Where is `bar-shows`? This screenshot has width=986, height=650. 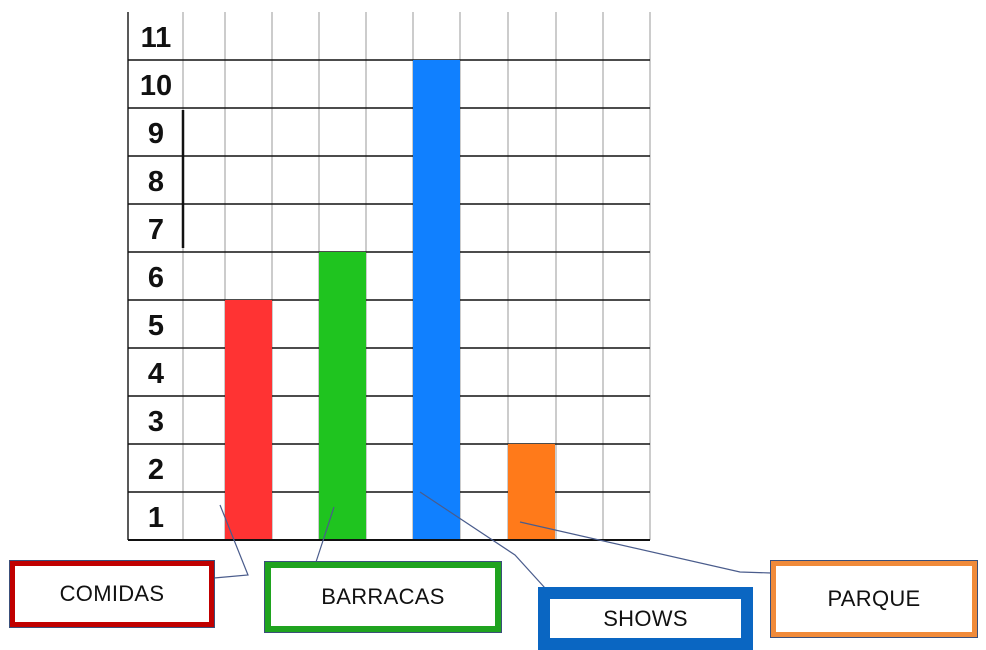 bar-shows is located at coordinates (436, 300).